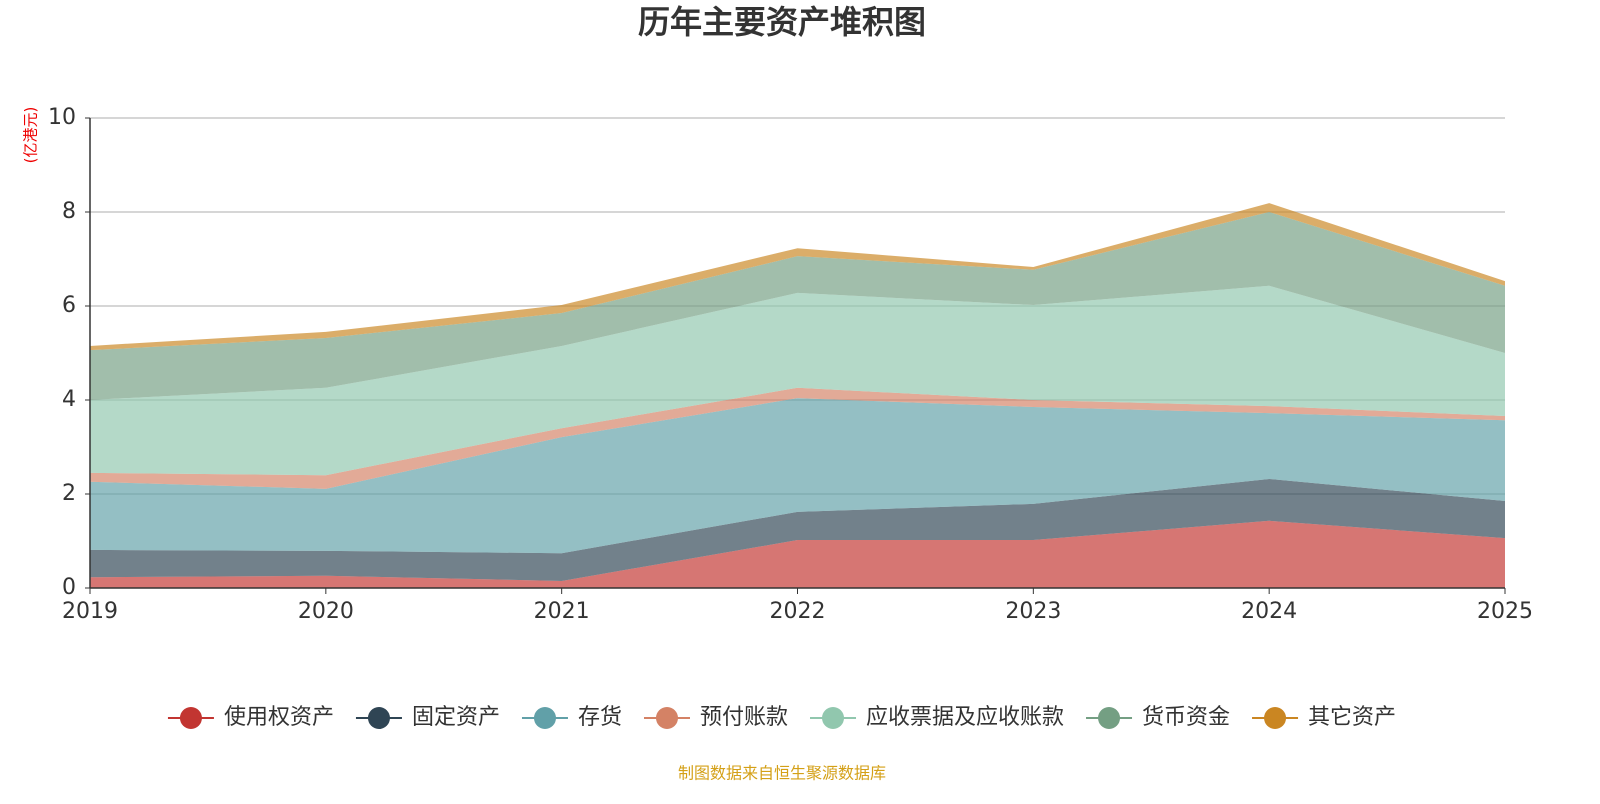 This screenshot has width=1600, height=804. Describe the element at coordinates (31, 135) in the screenshot. I see `y-unit: (亿港元)` at that location.